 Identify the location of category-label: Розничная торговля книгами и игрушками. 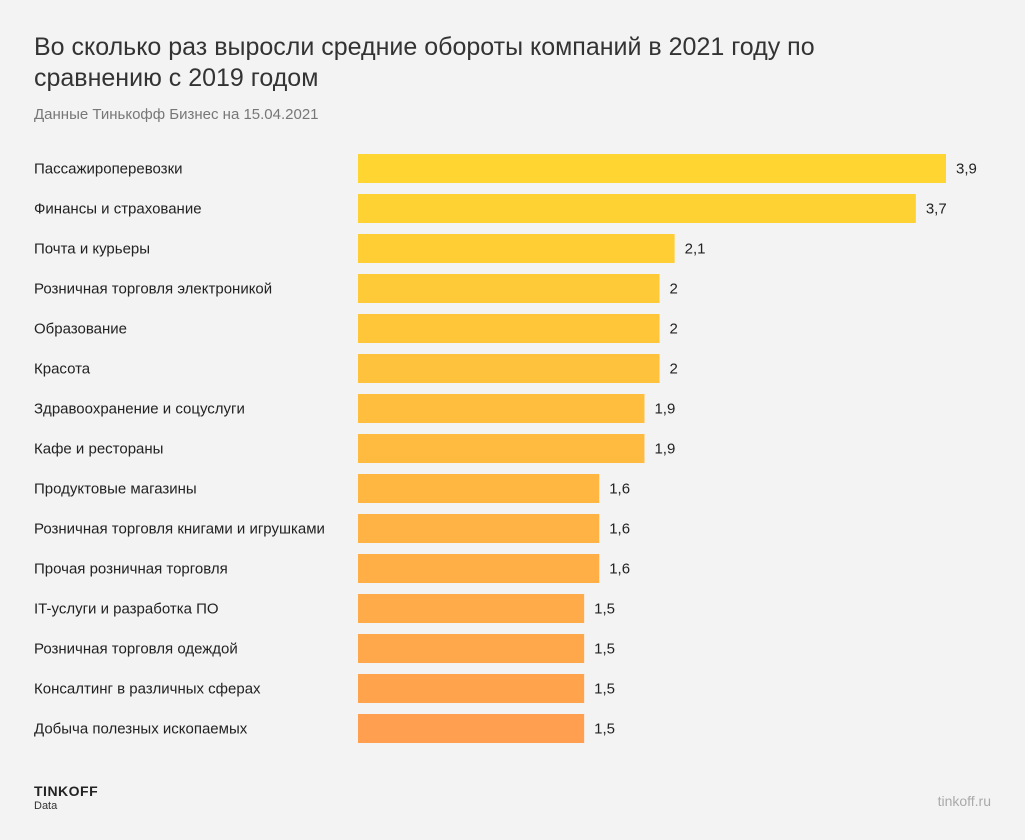
(179, 529).